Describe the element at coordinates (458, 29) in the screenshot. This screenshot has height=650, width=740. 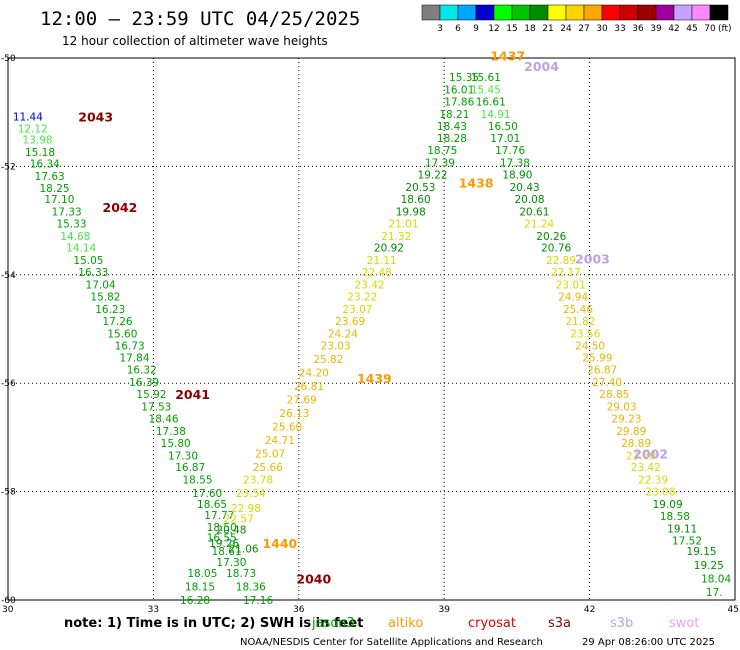
I see `colorbar-label: 6` at that location.